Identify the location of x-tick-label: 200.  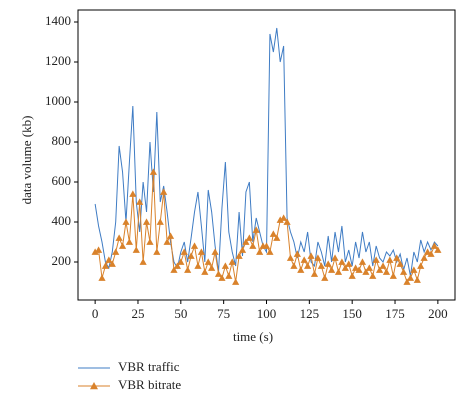
(438, 313).